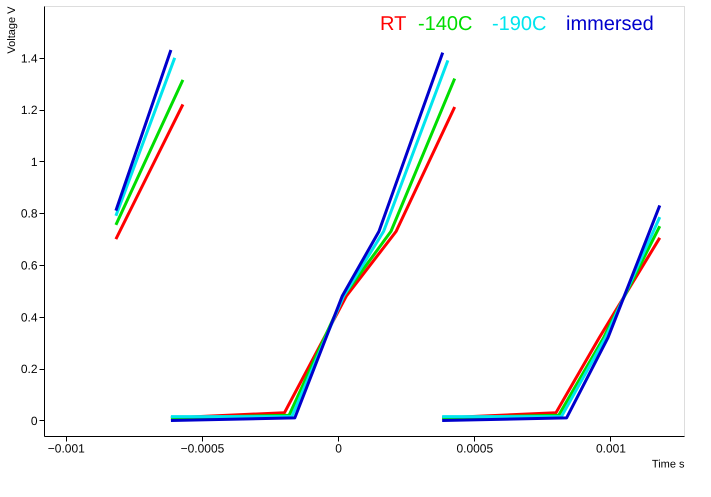  I want to click on x-tick-label: 0, so click(338, 449).